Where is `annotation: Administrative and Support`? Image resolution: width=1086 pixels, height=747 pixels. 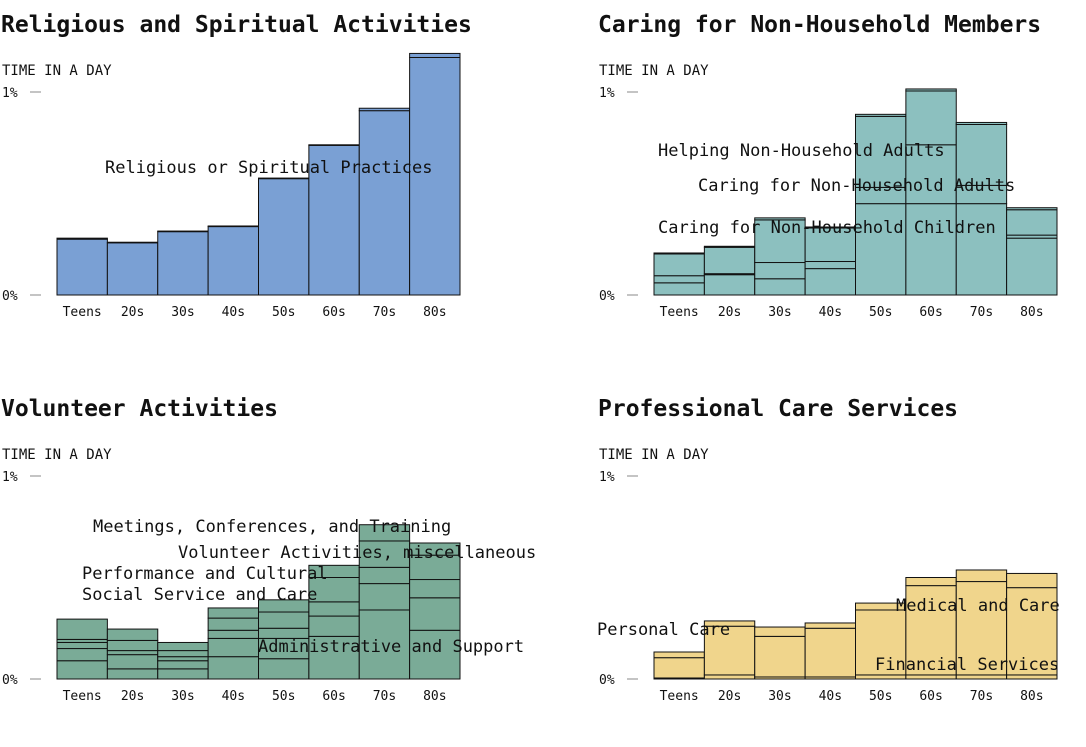
annotation: Administrative and Support is located at coordinates (391, 647).